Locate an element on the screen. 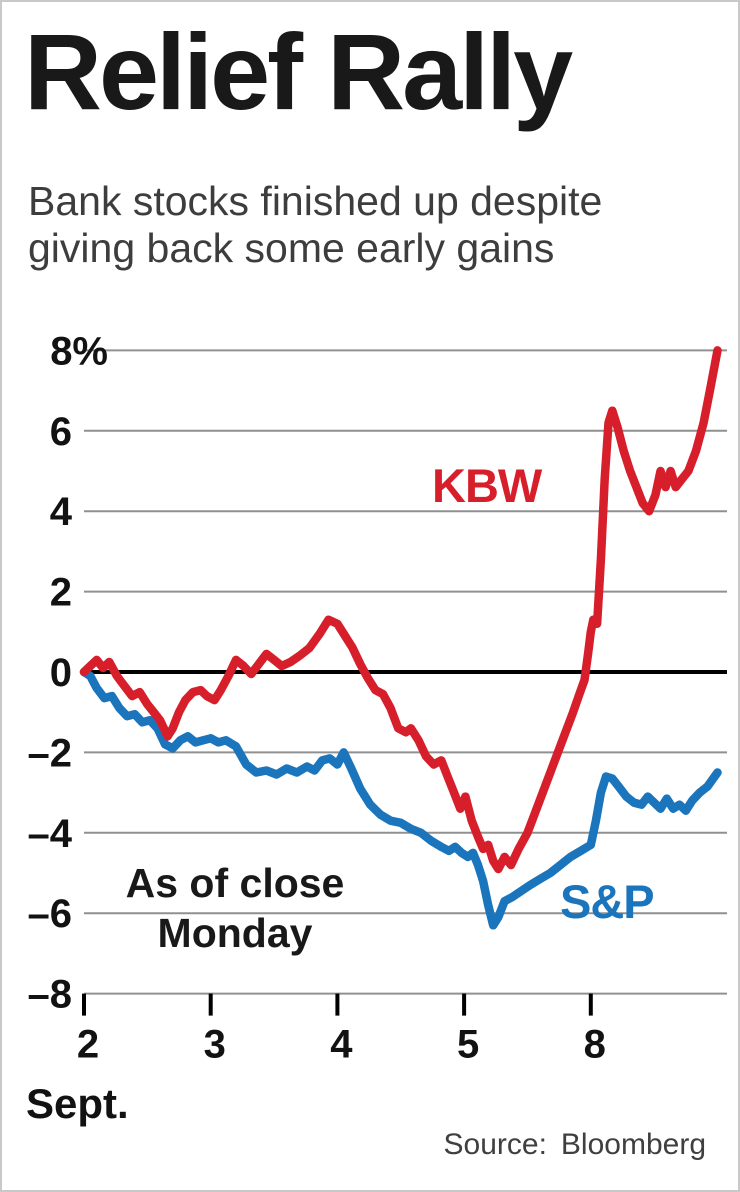 The height and width of the screenshot is (1192, 740). x-axis-title: Sept. is located at coordinates (77, 1103).